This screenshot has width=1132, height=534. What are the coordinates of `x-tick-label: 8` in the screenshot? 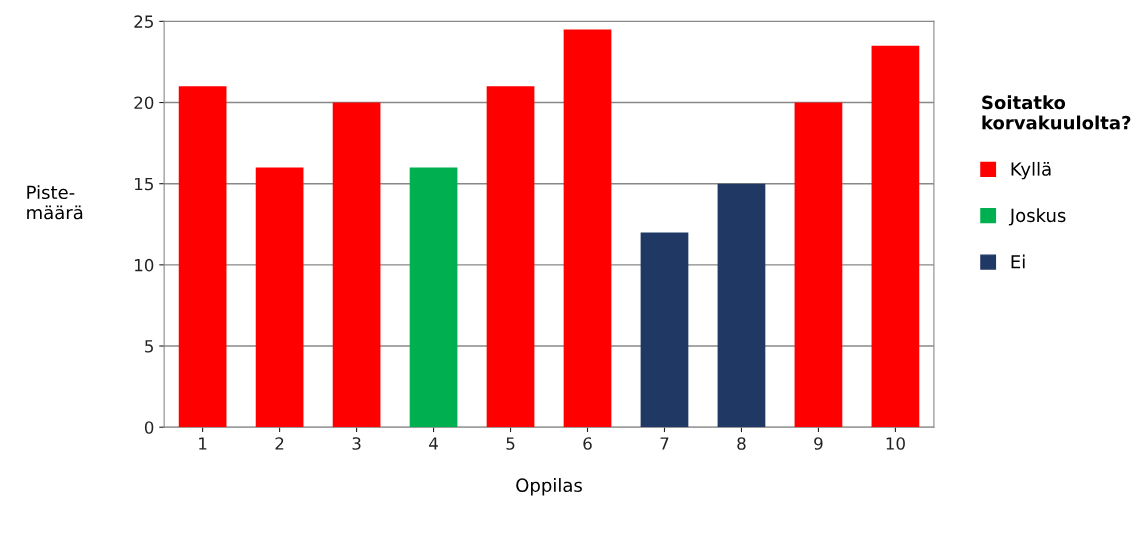 It's located at (741, 443).